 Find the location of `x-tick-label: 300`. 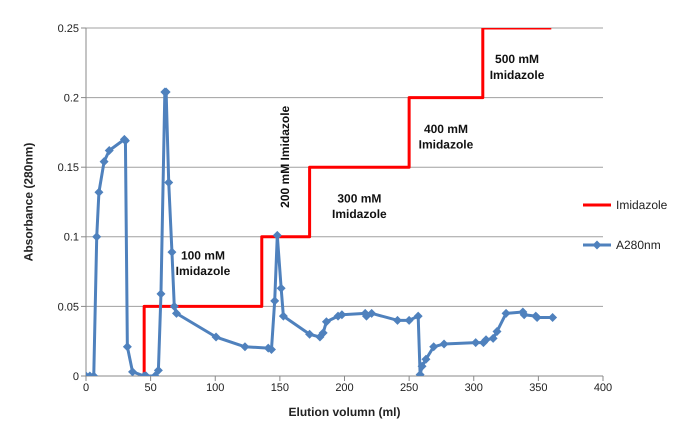

x-tick-label: 300 is located at coordinates (473, 388).